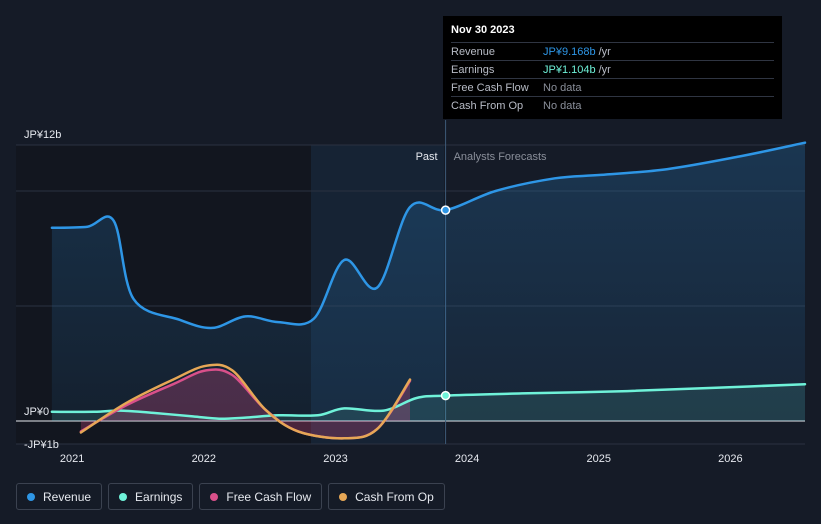  I want to click on tooltip-value: JP¥9.168b, so click(569, 51).